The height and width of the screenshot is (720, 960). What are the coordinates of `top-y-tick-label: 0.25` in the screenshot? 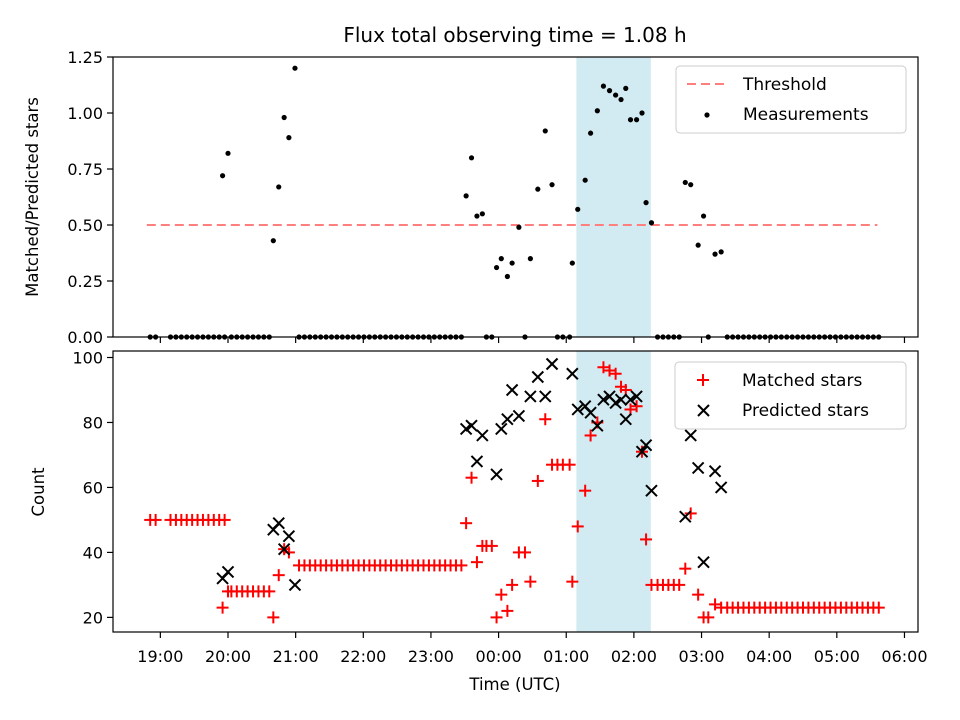 It's located at (85, 281).